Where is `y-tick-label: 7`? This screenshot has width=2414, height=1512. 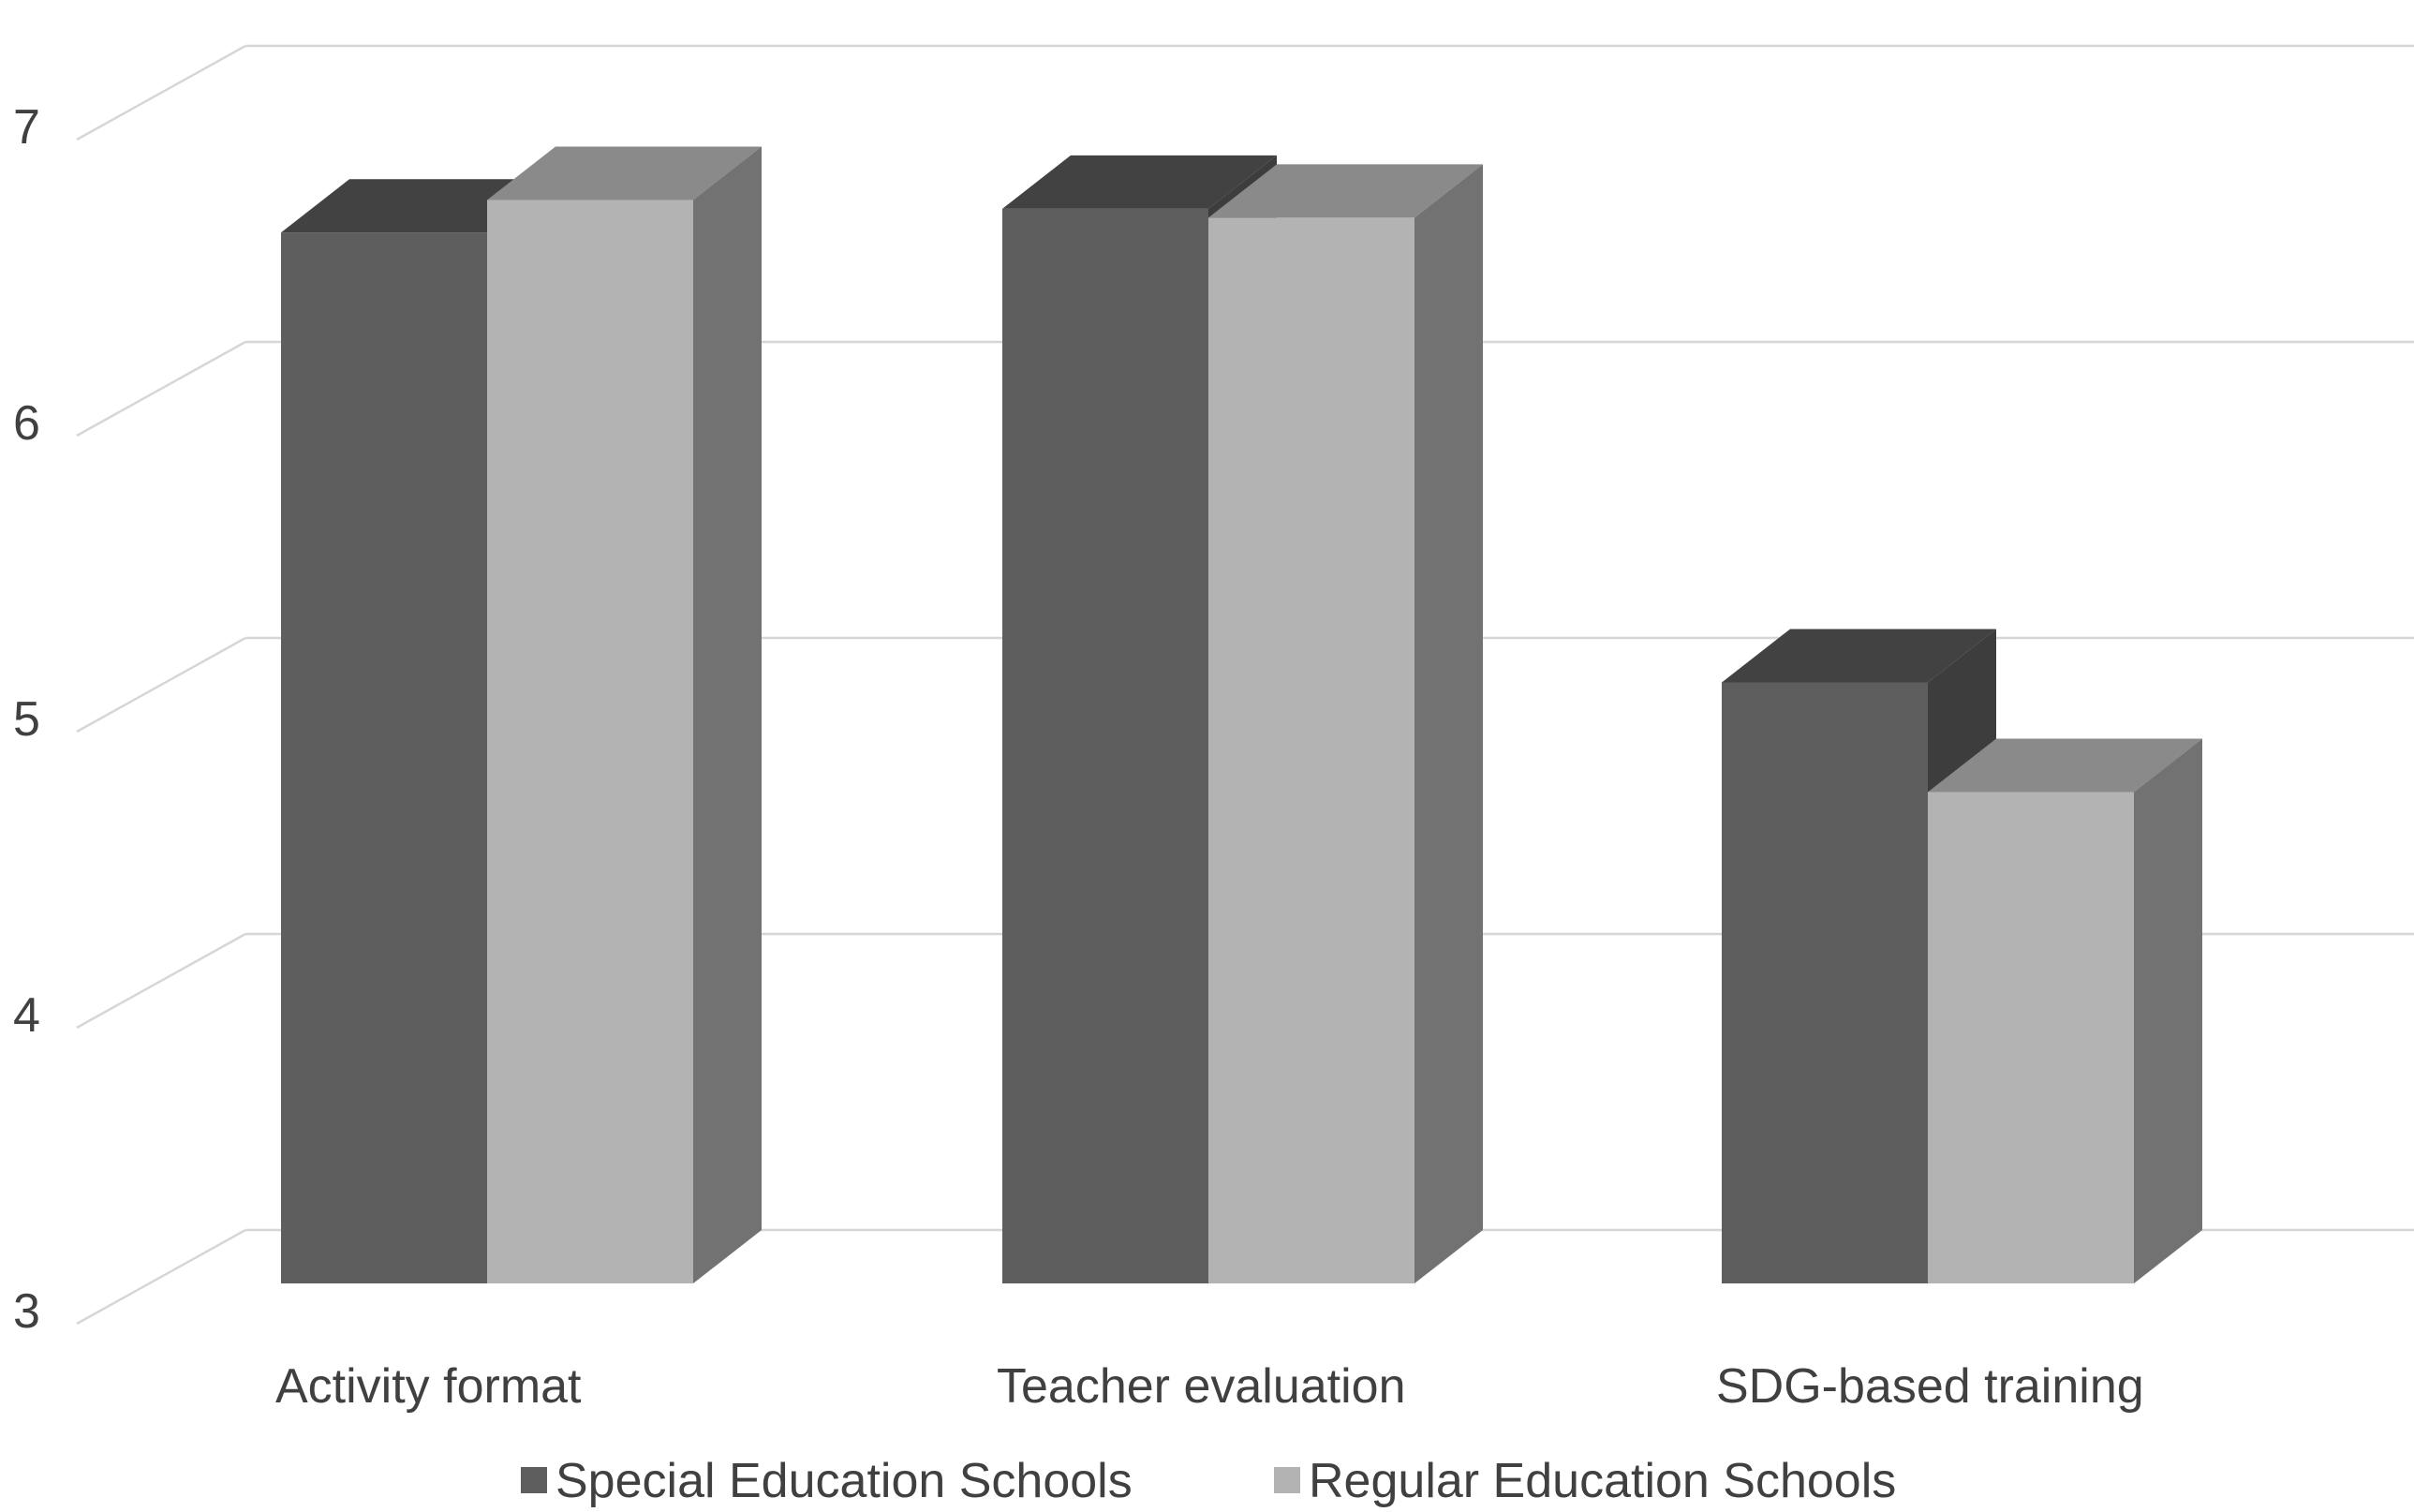 y-tick-label: 7 is located at coordinates (26, 128).